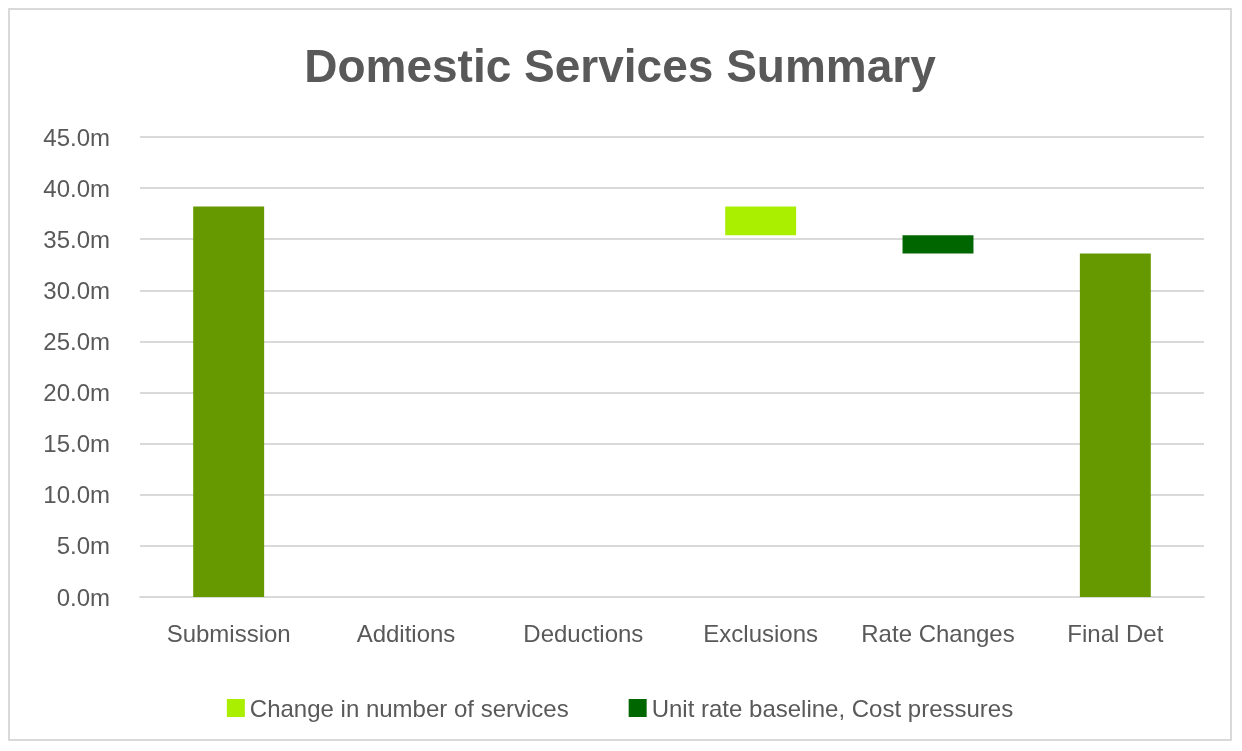 The image size is (1242, 751). What do you see at coordinates (406, 633) in the screenshot?
I see `x-tick-label: Additions` at bounding box center [406, 633].